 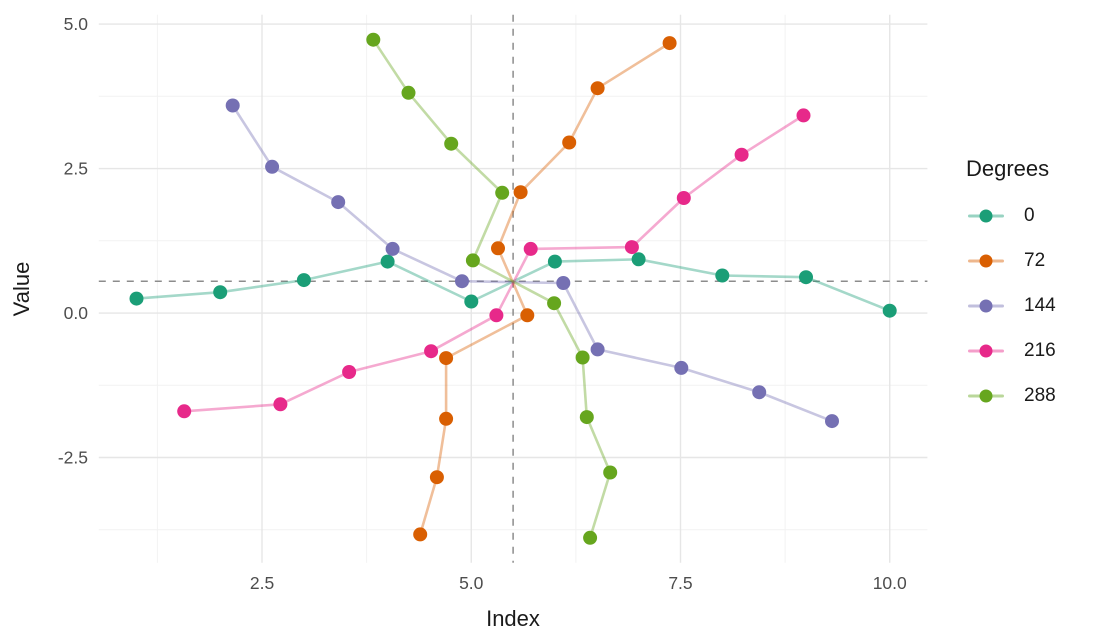 What do you see at coordinates (262, 583) in the screenshot?
I see `x-tick-label: 2.5` at bounding box center [262, 583].